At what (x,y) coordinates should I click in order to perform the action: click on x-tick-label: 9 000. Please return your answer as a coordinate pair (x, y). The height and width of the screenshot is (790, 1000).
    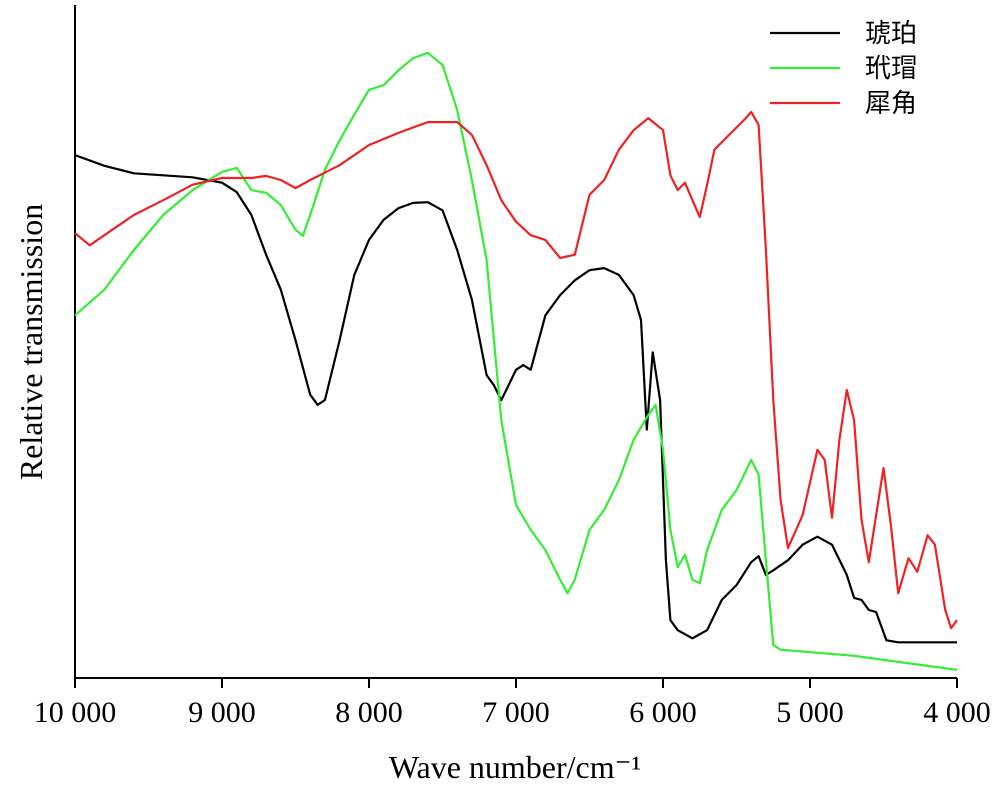
    Looking at the image, I should click on (222, 712).